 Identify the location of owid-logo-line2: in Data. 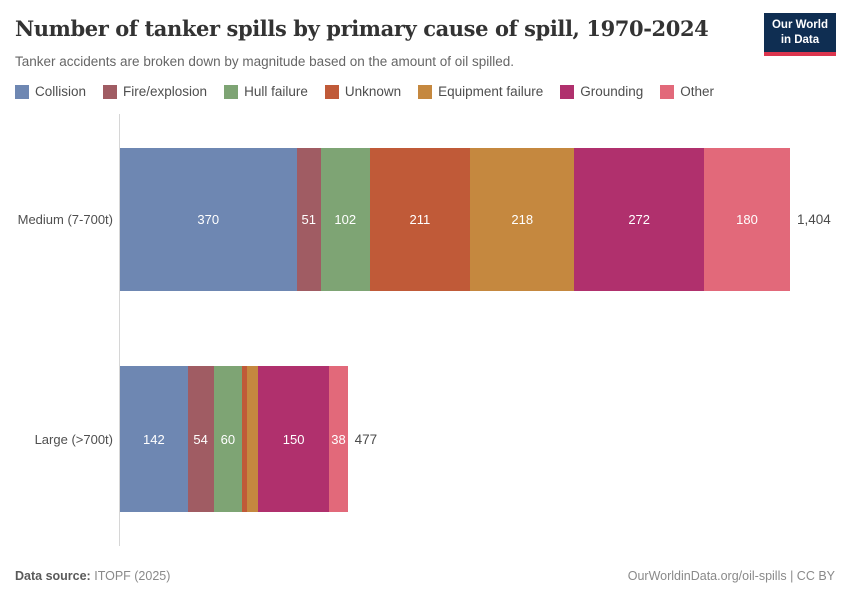
(800, 39).